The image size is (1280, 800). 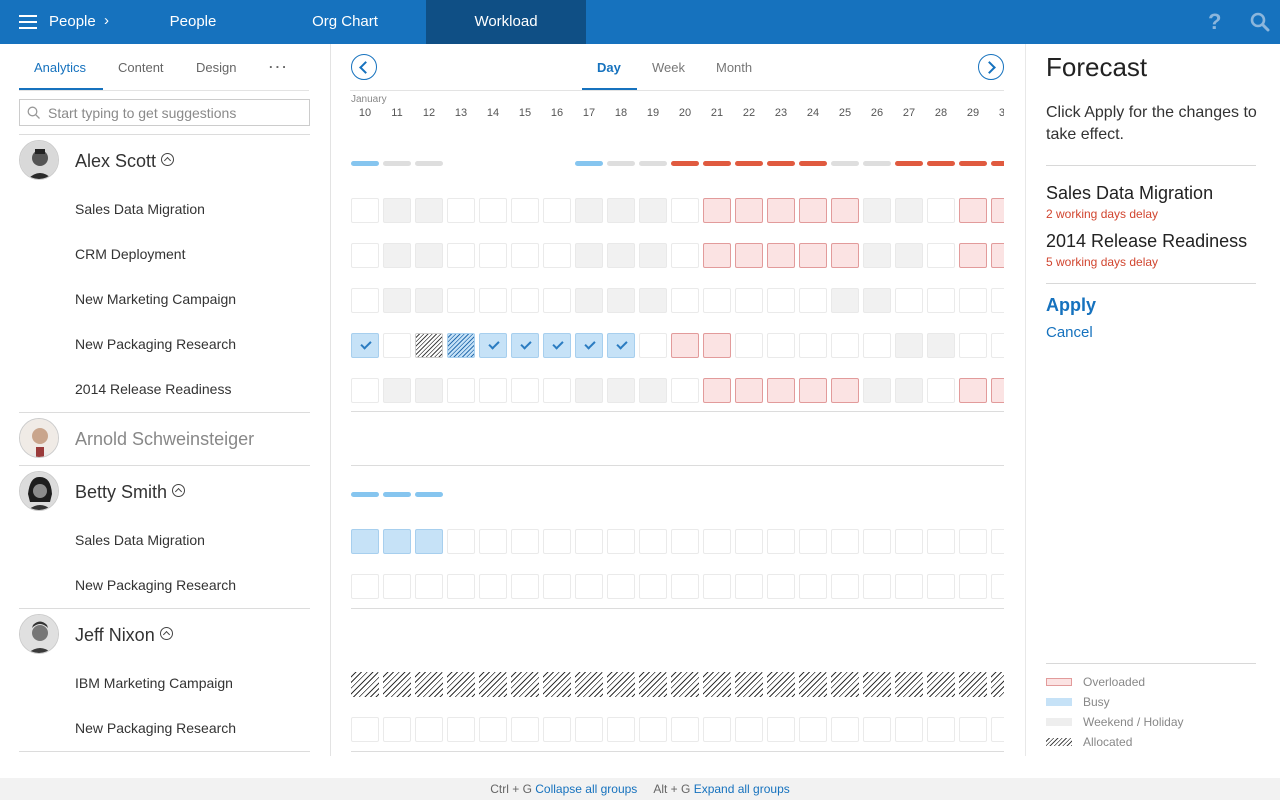 What do you see at coordinates (72, 21) in the screenshot?
I see `app-title: People` at bounding box center [72, 21].